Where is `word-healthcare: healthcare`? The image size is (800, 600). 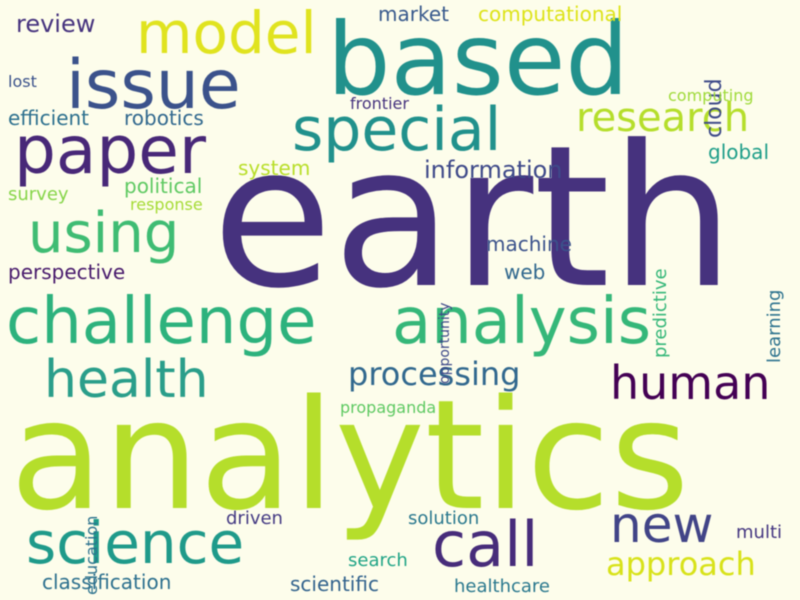
word-healthcare: healthcare is located at coordinates (502, 586).